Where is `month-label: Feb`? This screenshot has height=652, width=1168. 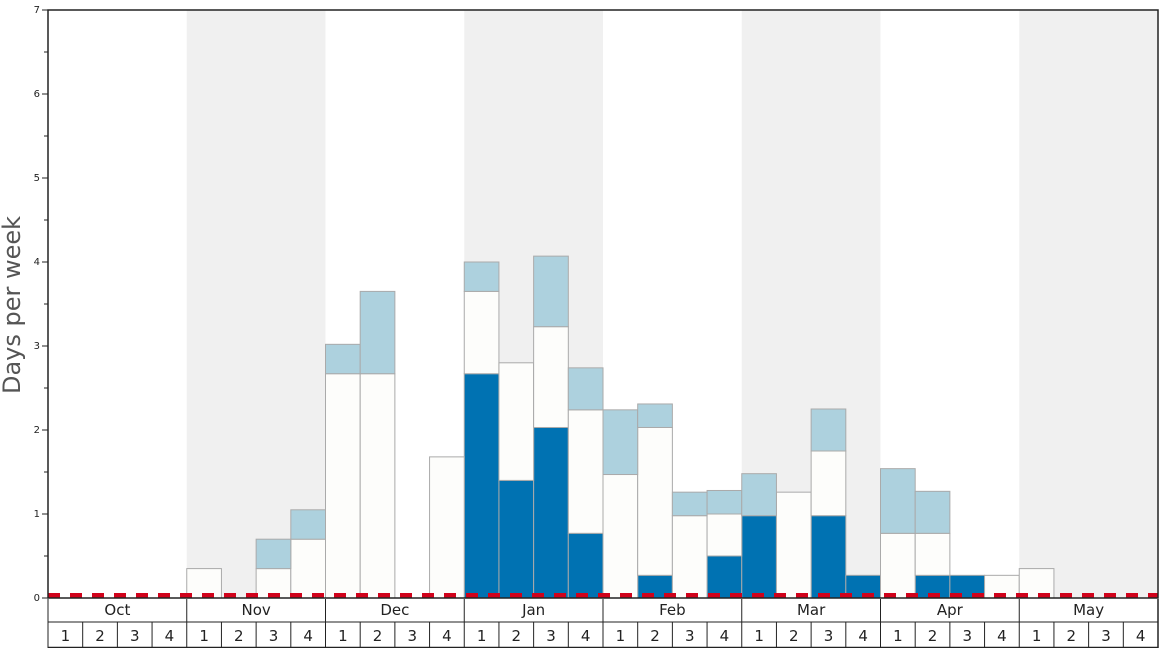 month-label: Feb is located at coordinates (672, 610).